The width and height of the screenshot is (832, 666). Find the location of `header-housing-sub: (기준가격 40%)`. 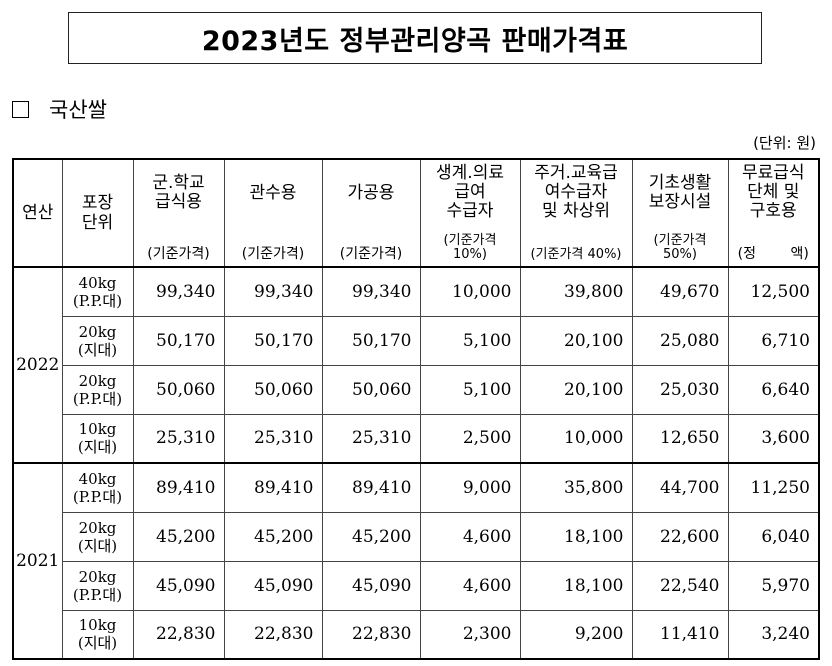

header-housing-sub: (기준가격 40%) is located at coordinates (576, 254).